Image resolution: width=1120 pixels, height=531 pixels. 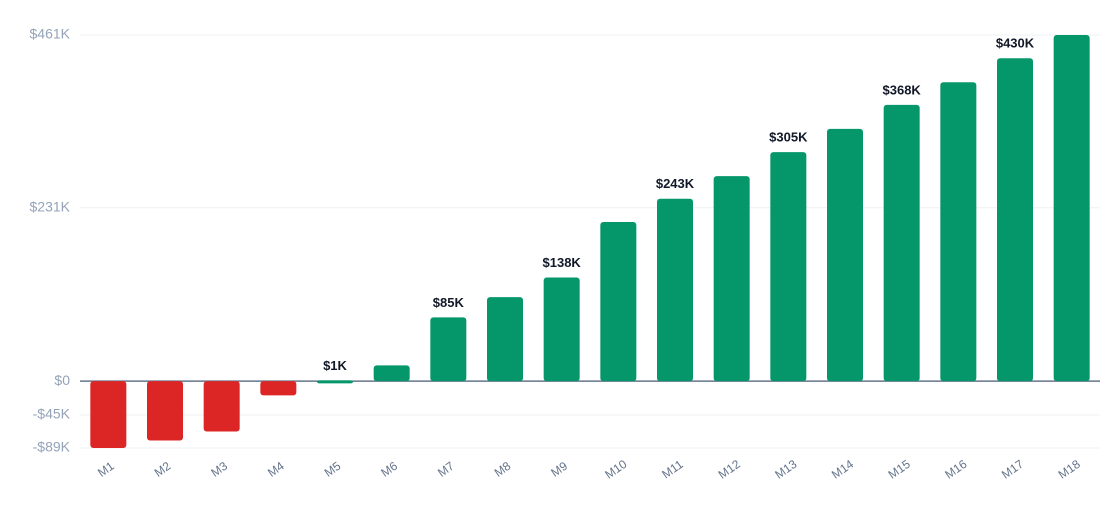 What do you see at coordinates (106, 469) in the screenshot?
I see `x-tick-label: M1` at bounding box center [106, 469].